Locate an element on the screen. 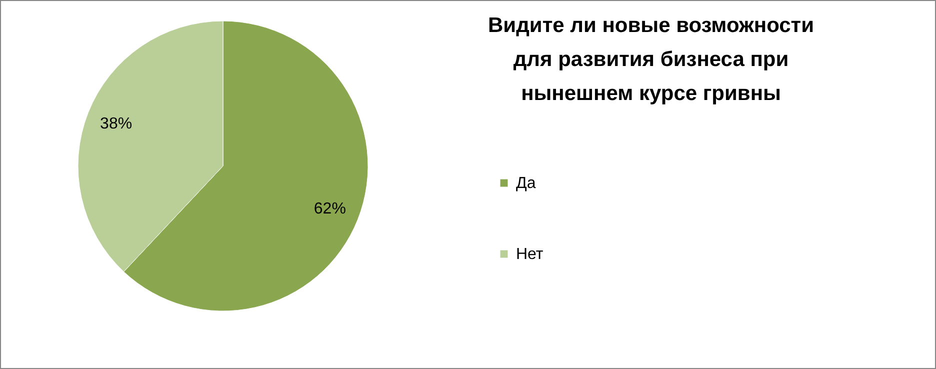 The height and width of the screenshot is (369, 936). text: Видите ли новые возможности для развития бизнеса при нынешнем курсе гривны is located at coordinates (651, 59).